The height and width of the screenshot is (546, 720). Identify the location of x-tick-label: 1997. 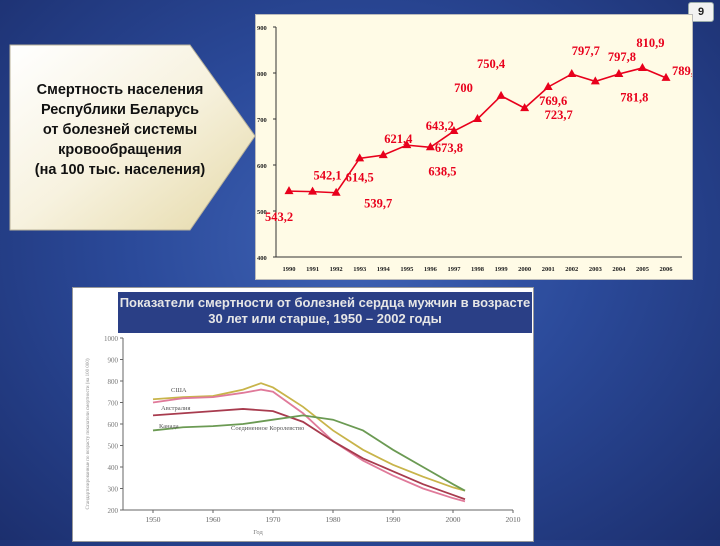
(454, 269).